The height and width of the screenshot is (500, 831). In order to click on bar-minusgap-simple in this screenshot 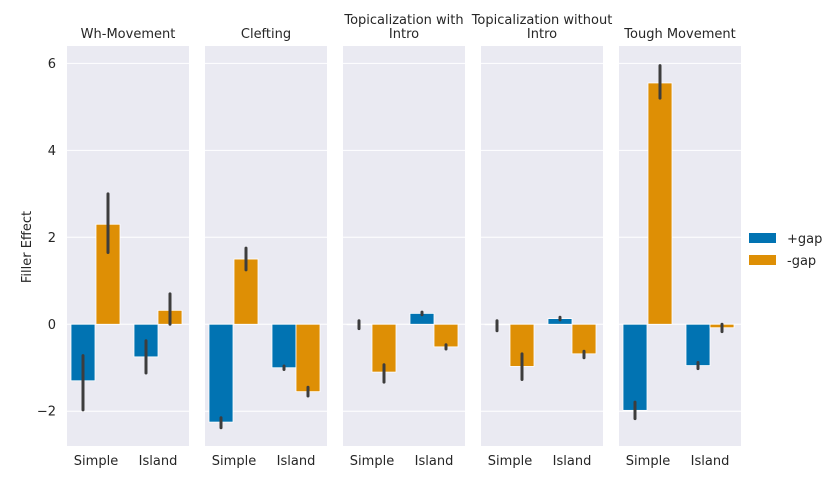, I will do `click(660, 203)`.